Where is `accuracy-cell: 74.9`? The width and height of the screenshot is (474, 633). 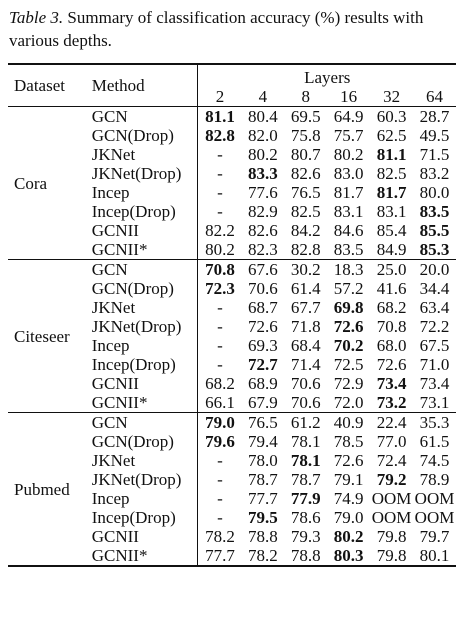 accuracy-cell: 74.9 is located at coordinates (348, 498).